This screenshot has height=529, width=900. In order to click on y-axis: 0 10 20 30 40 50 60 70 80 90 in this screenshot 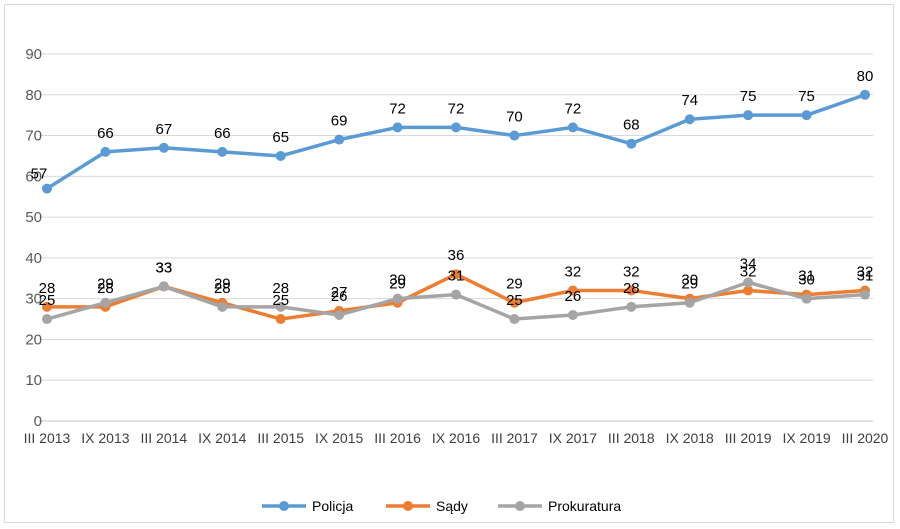, I will do `click(33, 238)`.